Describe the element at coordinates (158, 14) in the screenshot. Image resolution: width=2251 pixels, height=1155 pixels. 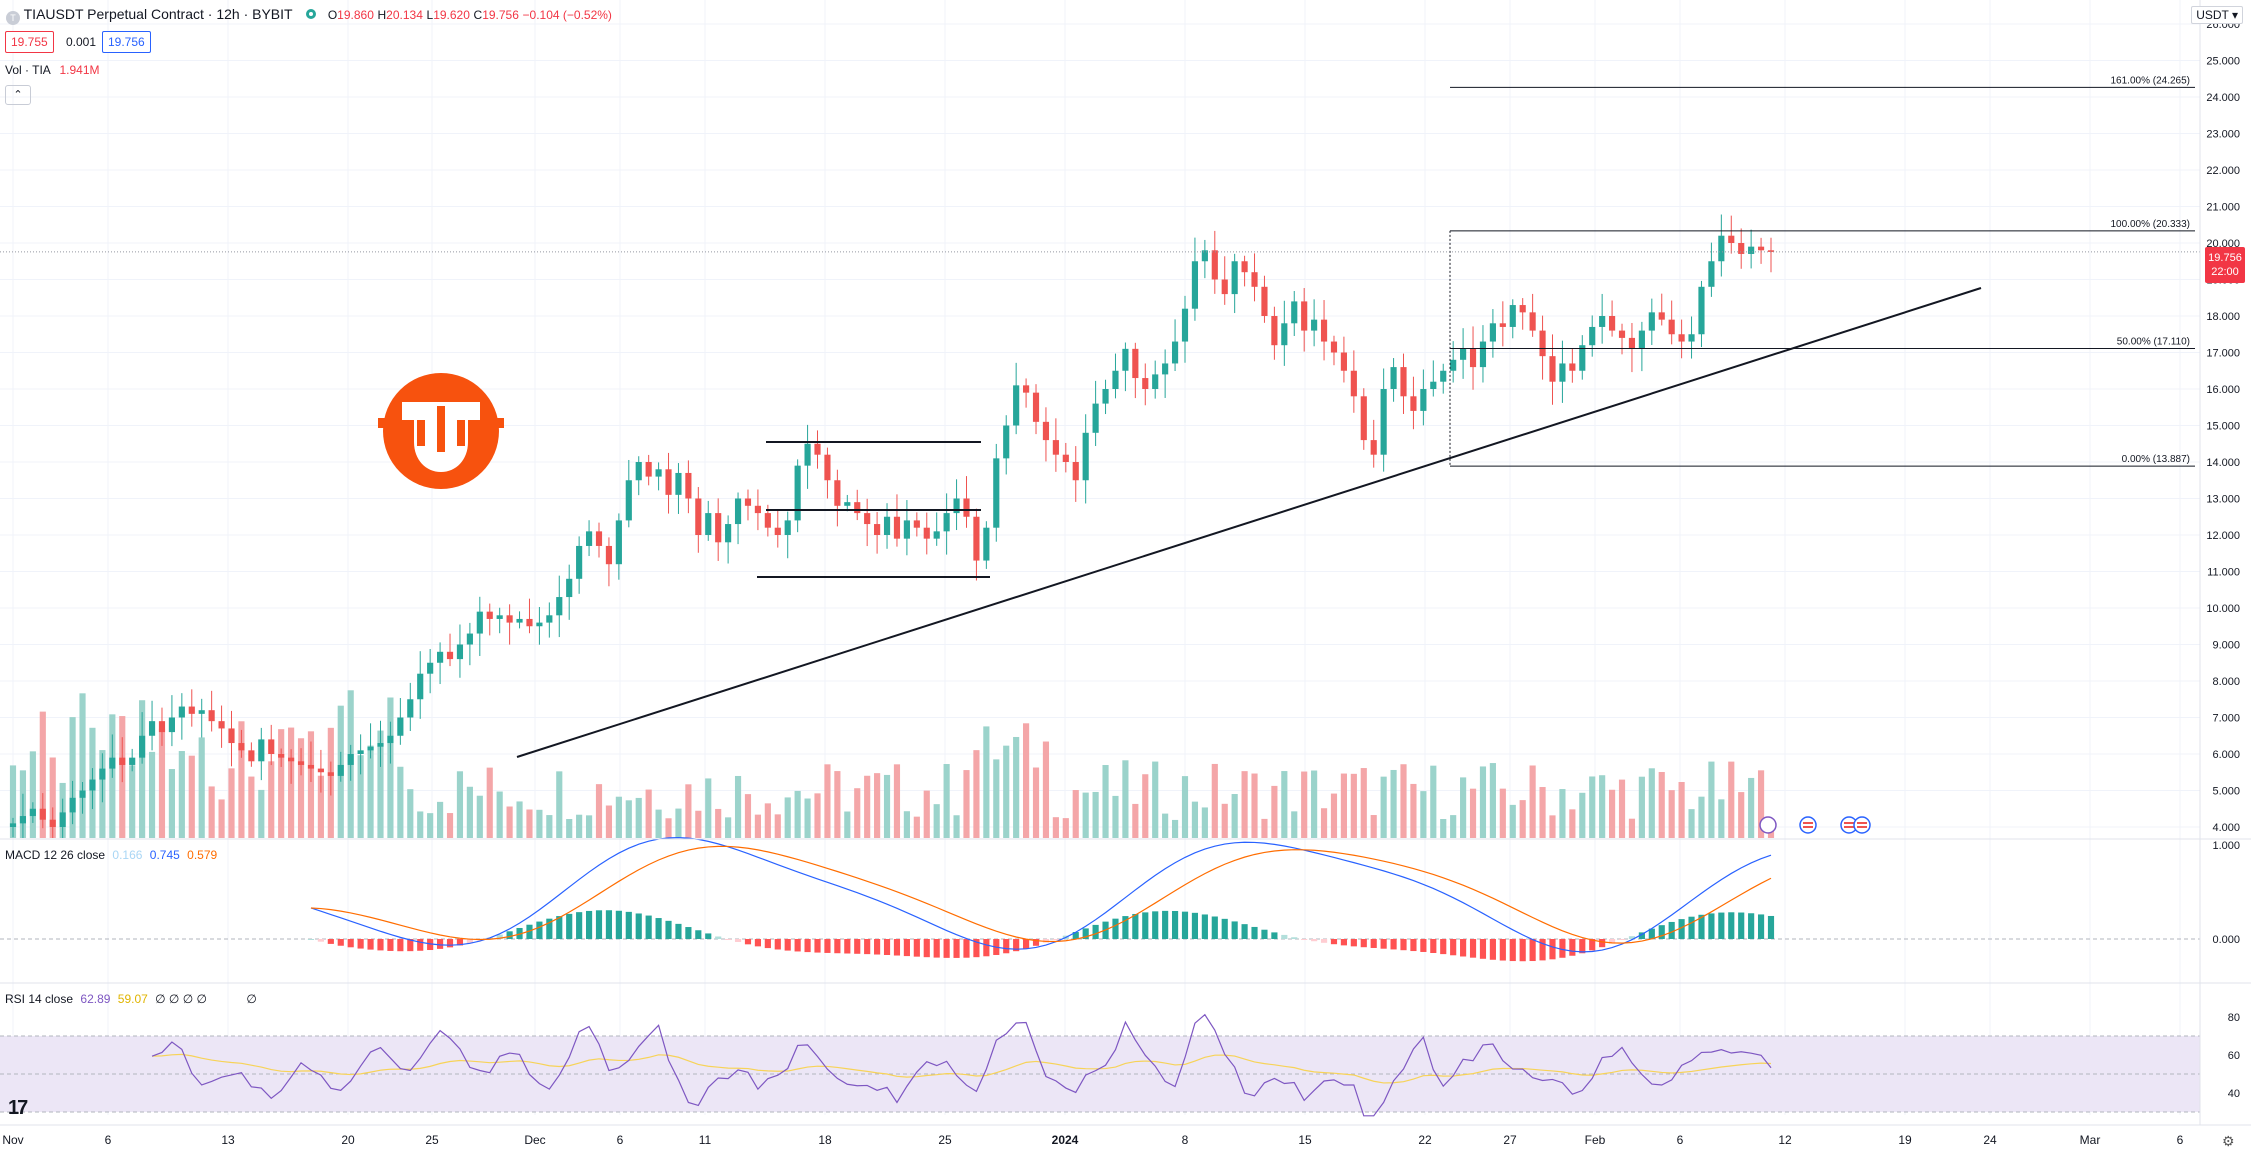
I see `chart-title: TIAUSDT Perpetual Contract · 12h · BYBIT` at that location.